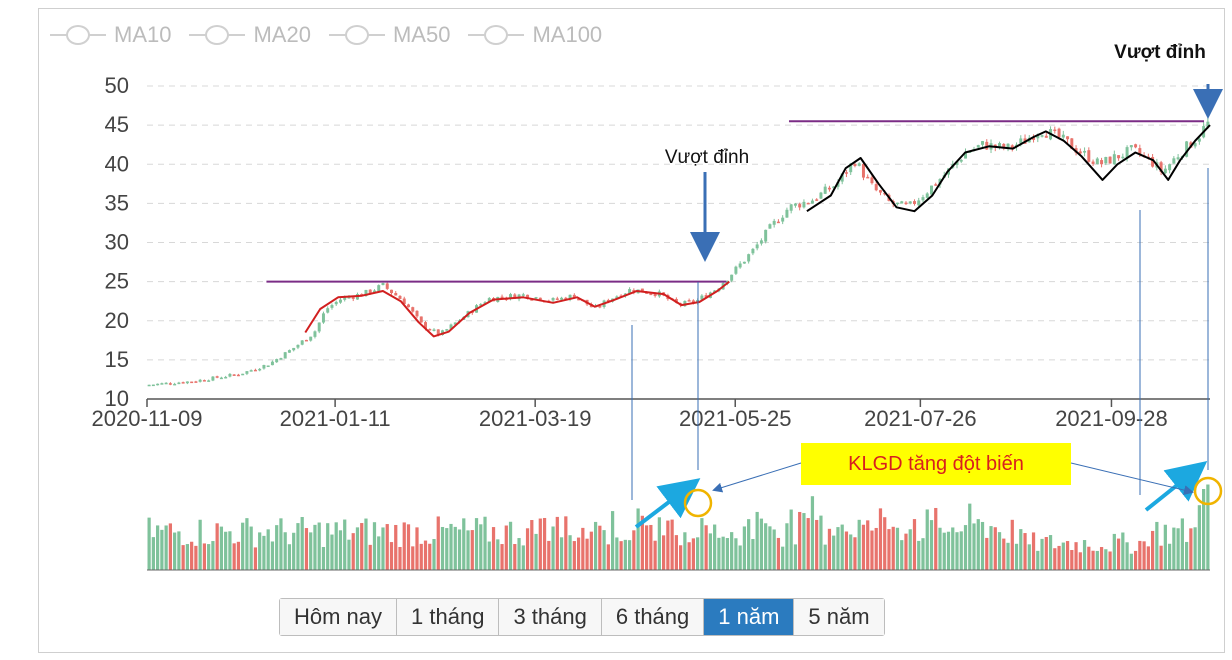 The image size is (1232, 660). What do you see at coordinates (653, 617) in the screenshot?
I see `range-button-6-months: 6 tháng` at bounding box center [653, 617].